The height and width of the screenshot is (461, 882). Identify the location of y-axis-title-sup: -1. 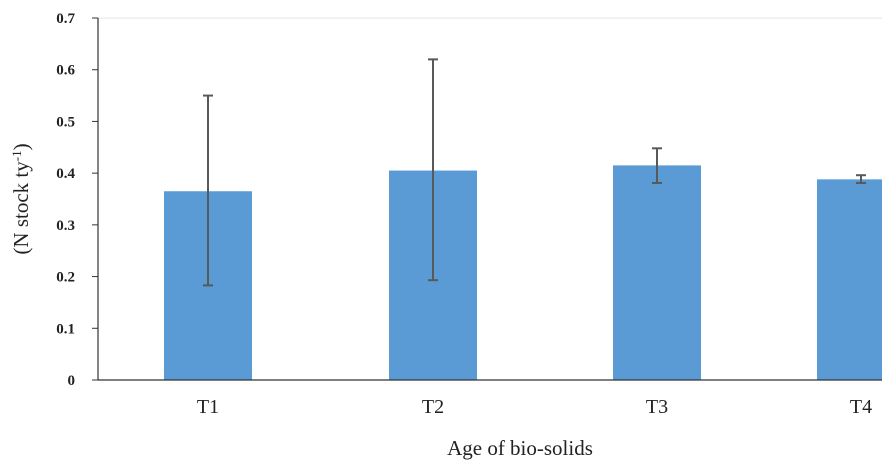
(16, 155).